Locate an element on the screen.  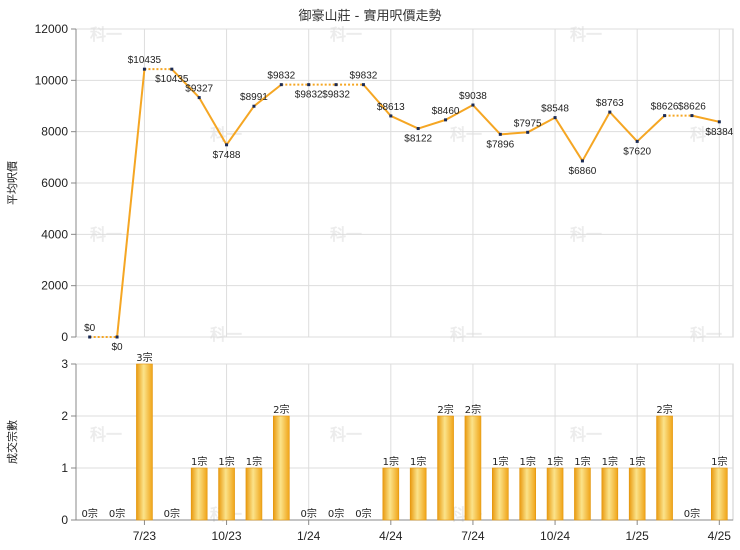
x-tick-label: 4/24 is located at coordinates (391, 536).